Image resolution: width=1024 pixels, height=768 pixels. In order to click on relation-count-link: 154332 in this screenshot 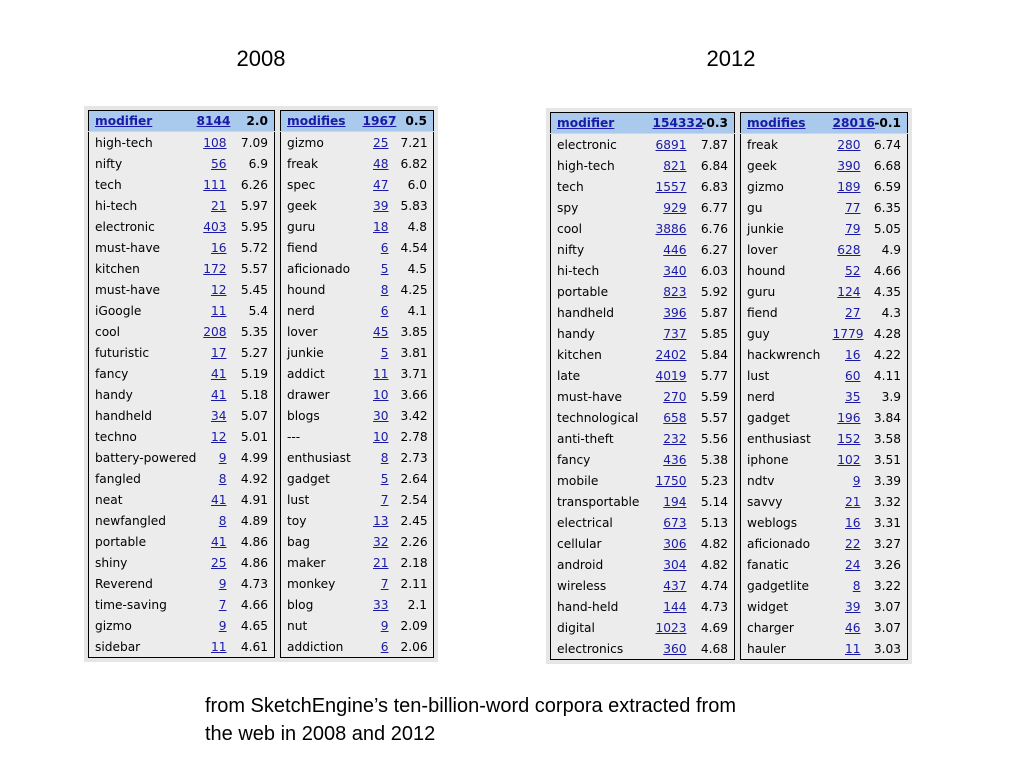, I will do `click(678, 123)`.